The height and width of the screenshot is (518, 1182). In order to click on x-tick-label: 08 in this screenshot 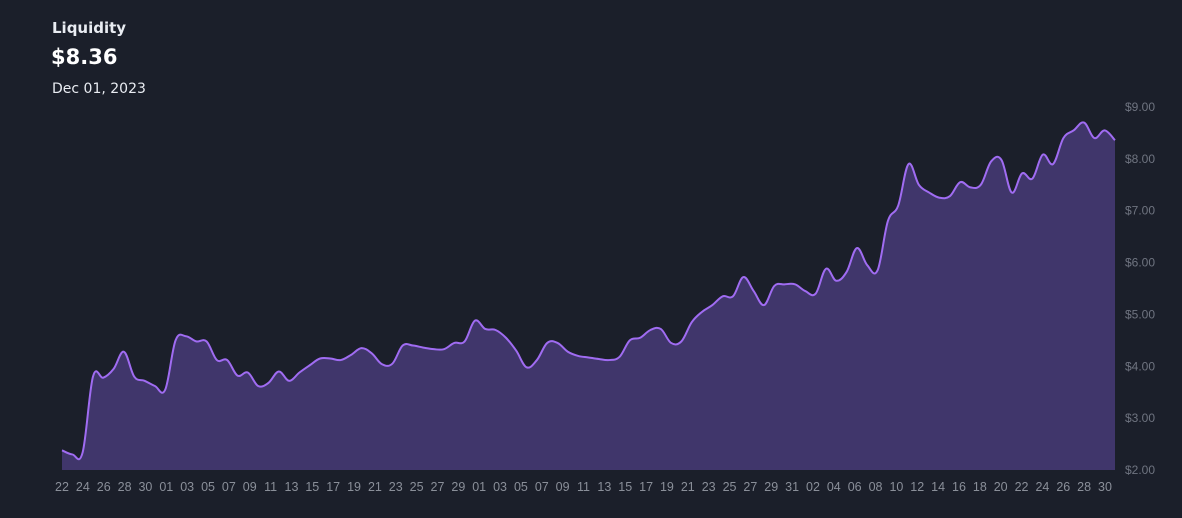, I will do `click(876, 487)`.